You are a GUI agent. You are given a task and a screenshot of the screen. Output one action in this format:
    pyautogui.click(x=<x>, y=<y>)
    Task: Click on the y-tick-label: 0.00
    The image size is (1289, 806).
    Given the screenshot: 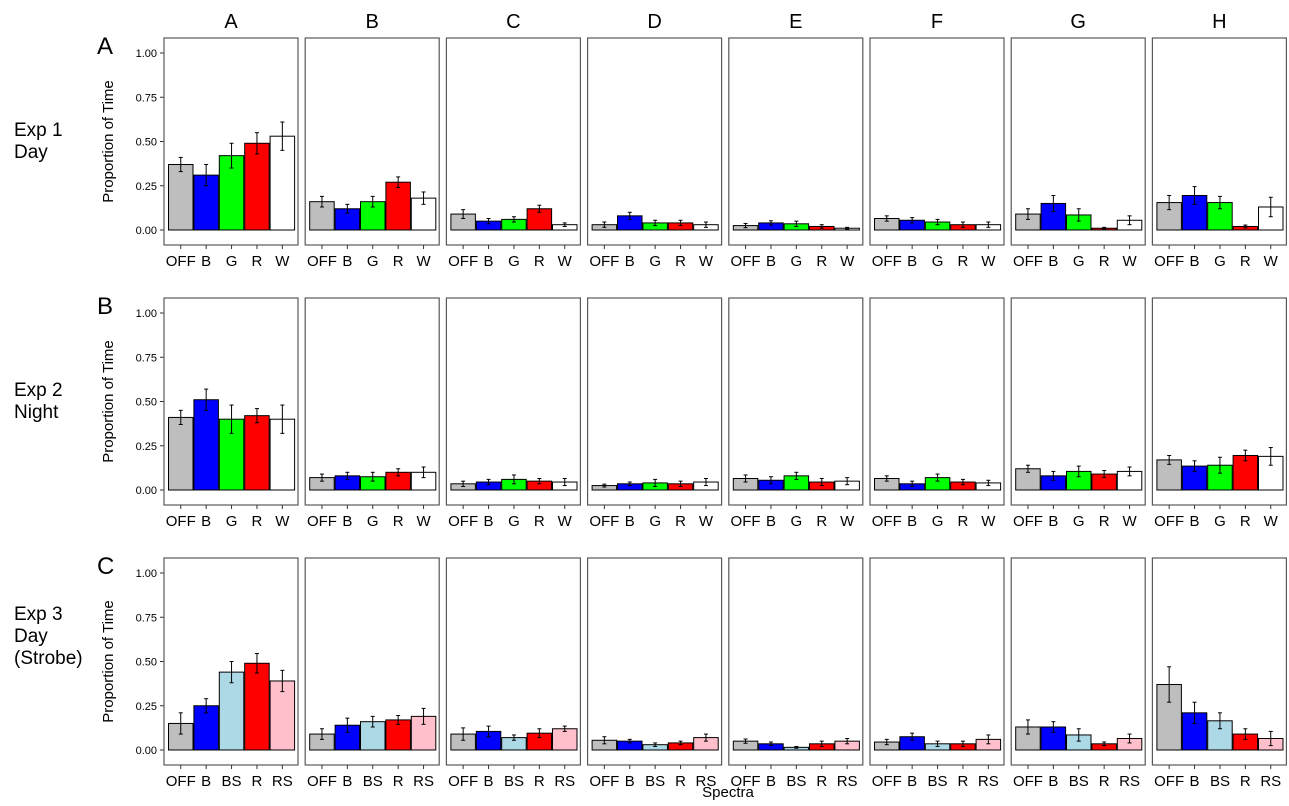 What is the action you would take?
    pyautogui.click(x=146, y=231)
    